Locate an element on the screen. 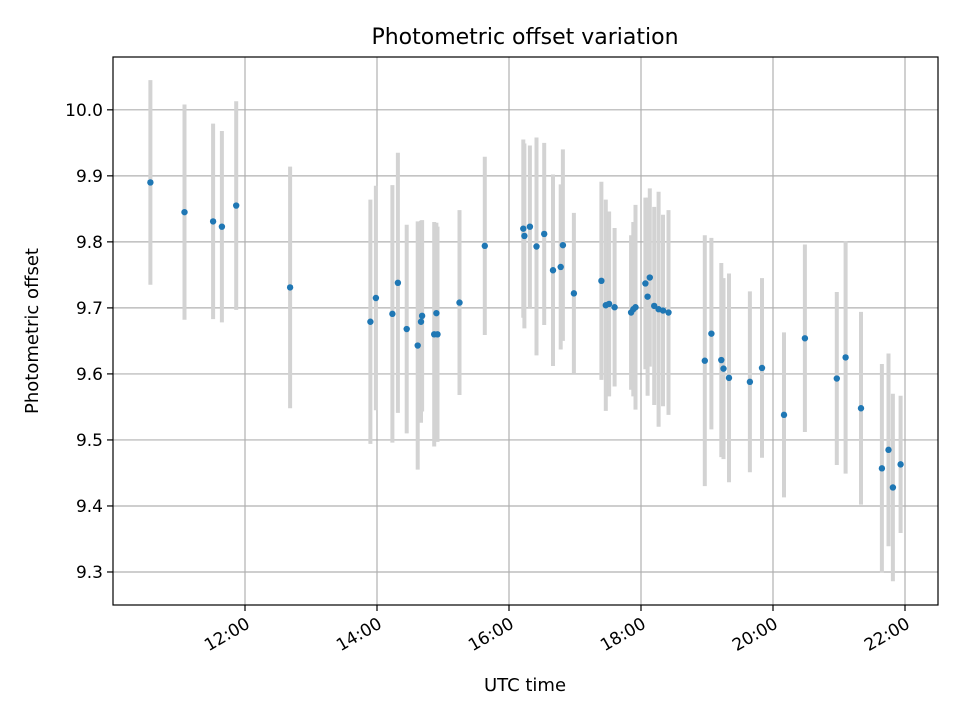 The height and width of the screenshot is (720, 960). y-tick-label: 9.5 is located at coordinates (89, 441).